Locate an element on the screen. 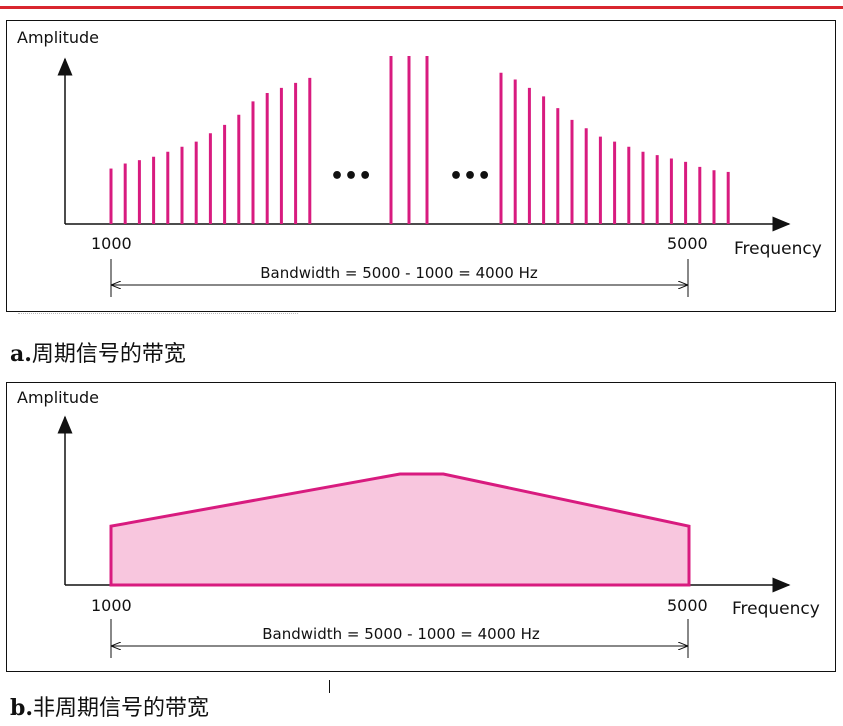 The width and height of the screenshot is (843, 726). top-rule is located at coordinates (421, 7).